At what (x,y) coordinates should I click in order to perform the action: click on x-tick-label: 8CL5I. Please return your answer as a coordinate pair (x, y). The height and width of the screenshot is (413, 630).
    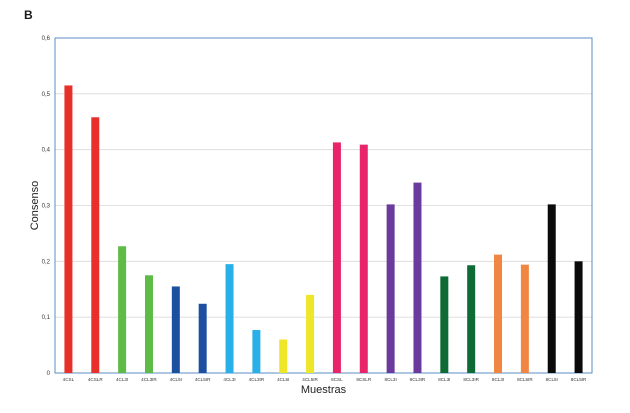
    Looking at the image, I should click on (552, 379).